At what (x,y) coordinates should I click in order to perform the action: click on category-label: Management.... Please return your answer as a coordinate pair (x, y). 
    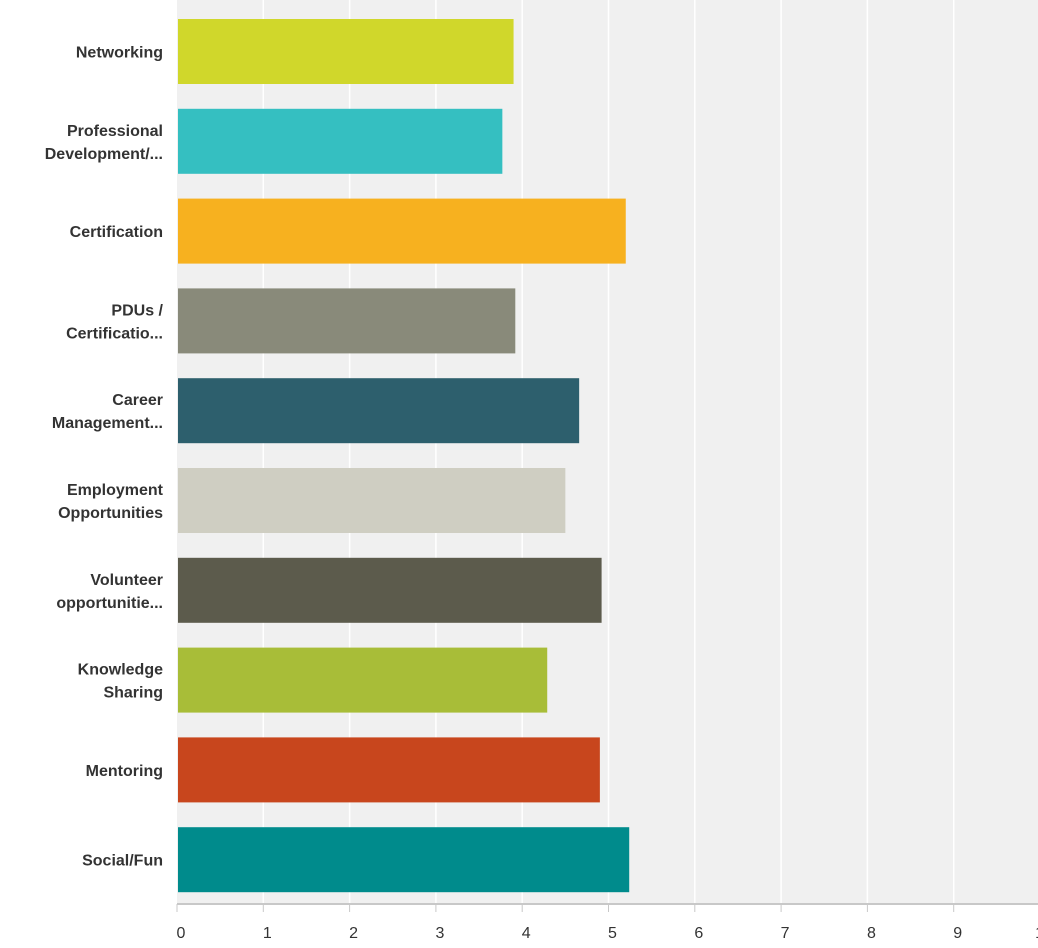
    Looking at the image, I should click on (107, 423).